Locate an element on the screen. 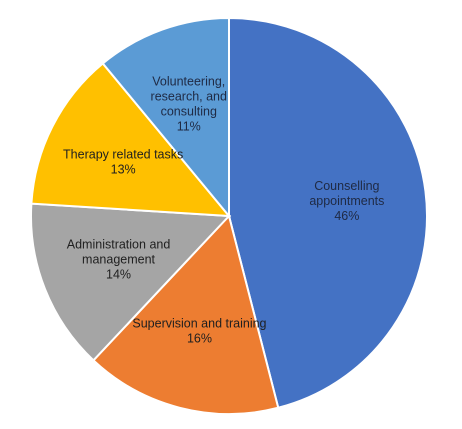  pie-slice-value-label: 16% is located at coordinates (199, 339).